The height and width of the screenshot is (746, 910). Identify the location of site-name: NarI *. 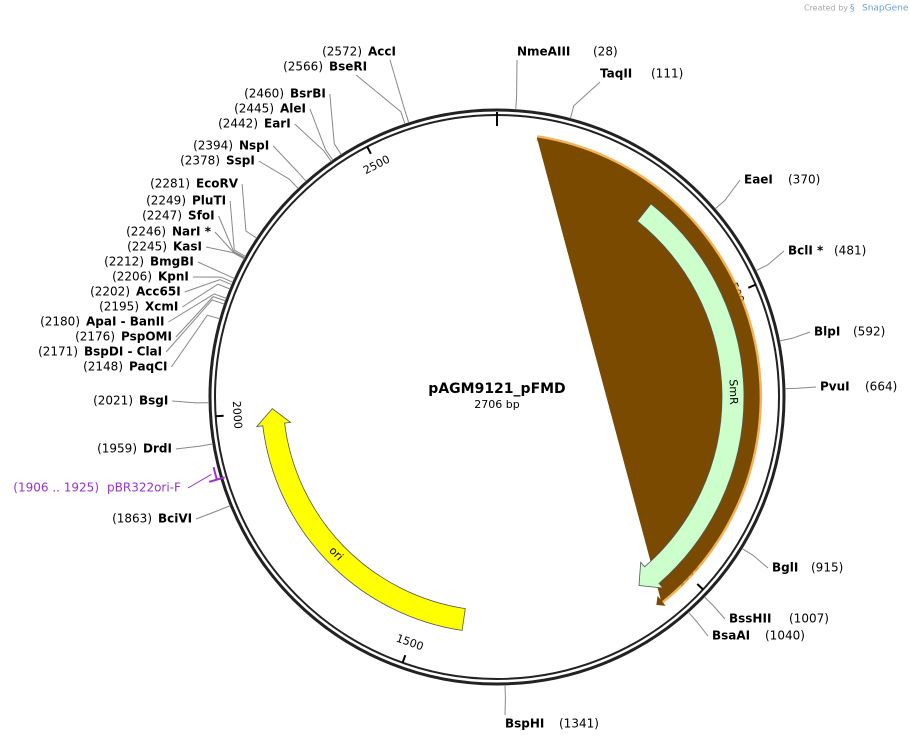
(192, 232).